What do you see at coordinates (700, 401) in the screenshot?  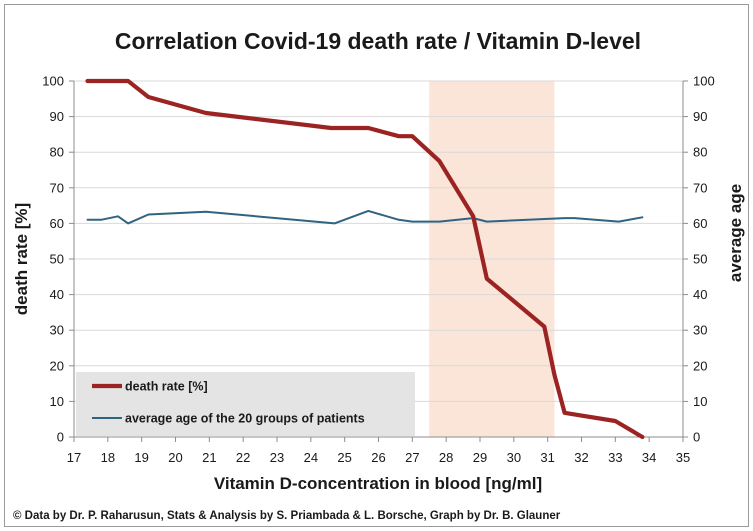 I see `y-right-tick-label: 10` at bounding box center [700, 401].